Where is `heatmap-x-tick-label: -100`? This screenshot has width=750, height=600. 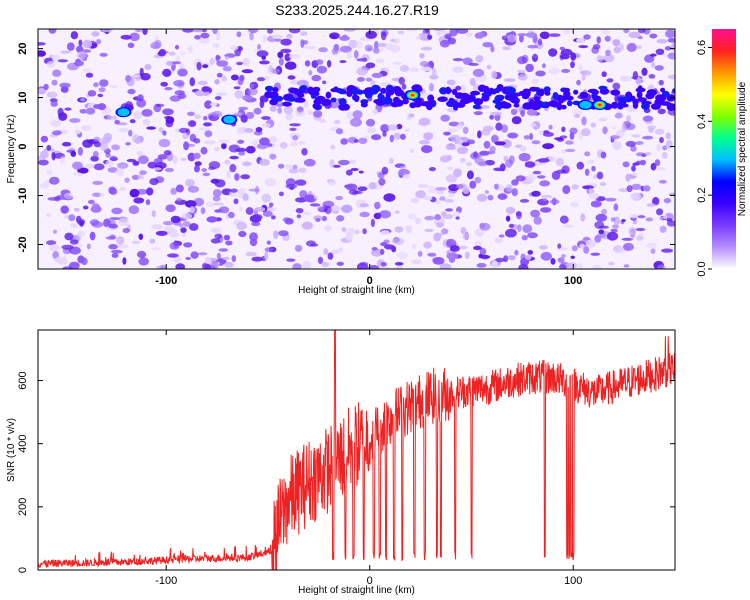
heatmap-x-tick-label: -100 is located at coordinates (166, 281).